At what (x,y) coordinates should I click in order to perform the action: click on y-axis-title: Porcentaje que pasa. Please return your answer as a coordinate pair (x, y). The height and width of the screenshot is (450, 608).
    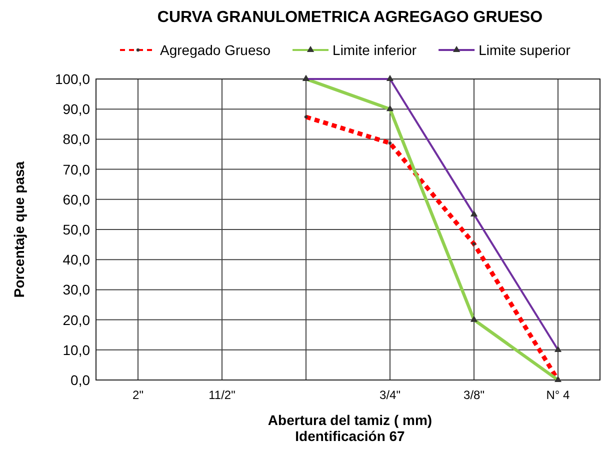
    Looking at the image, I should click on (19, 229).